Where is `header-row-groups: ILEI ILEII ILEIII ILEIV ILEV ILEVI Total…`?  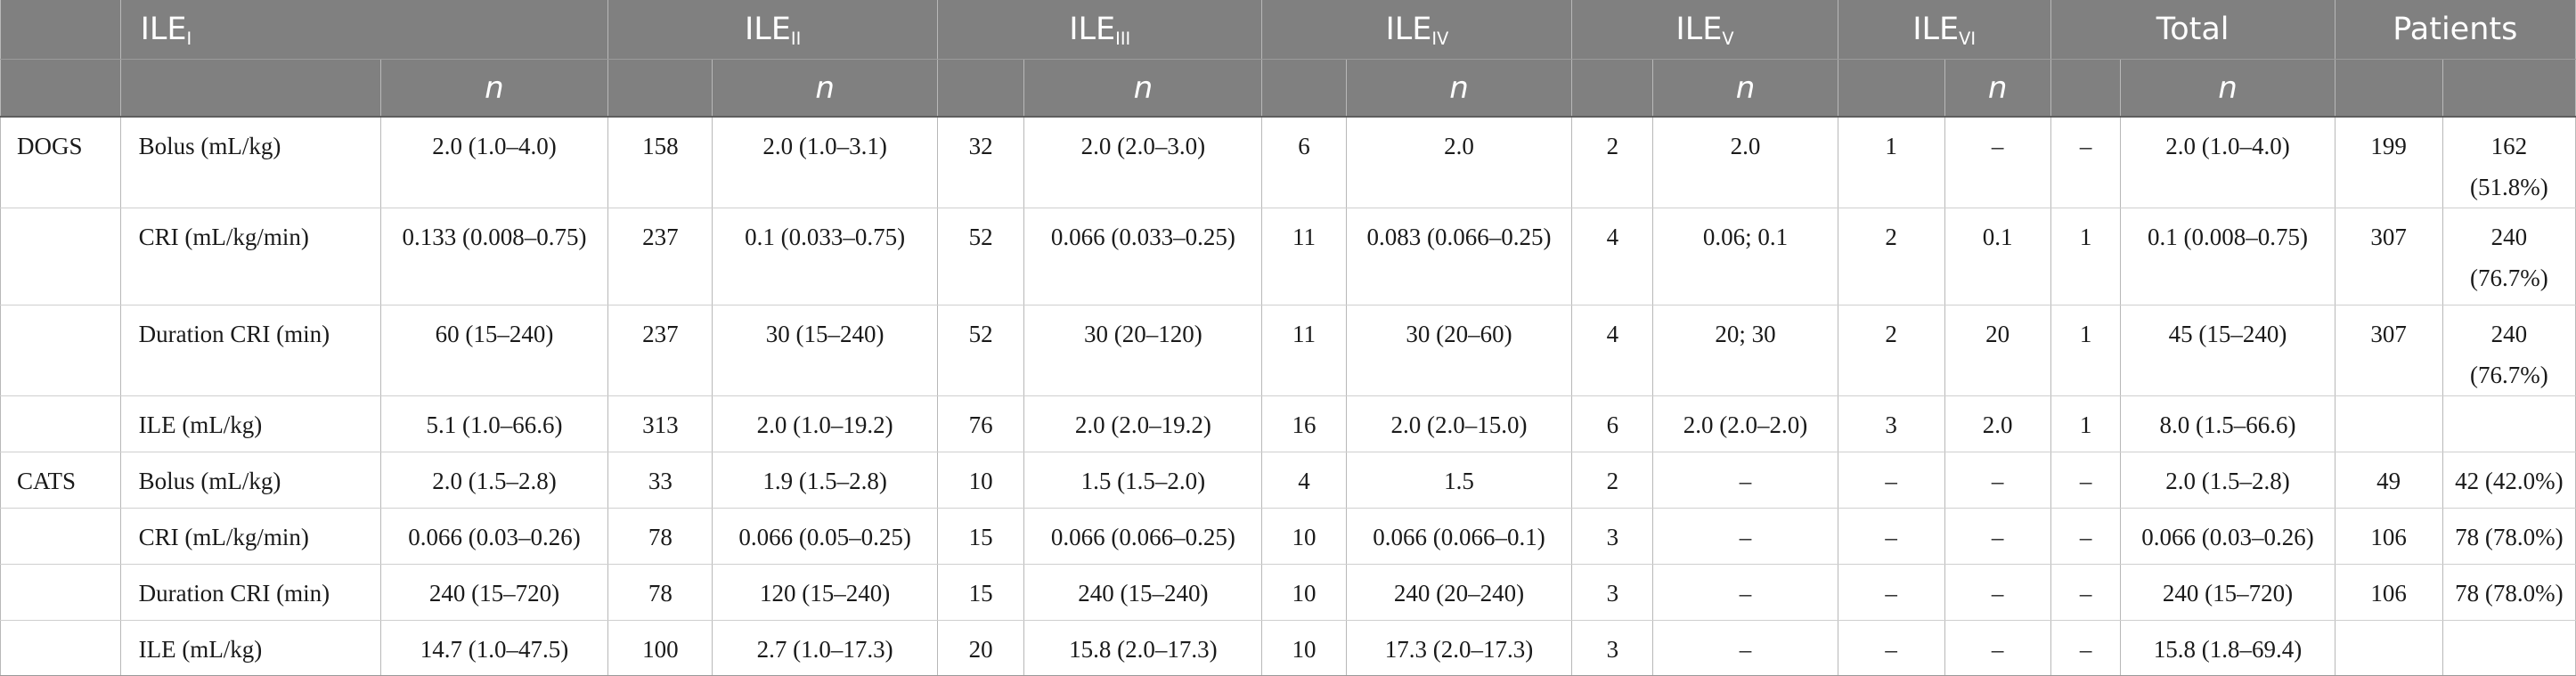
header-row-groups: ILEI ILEII ILEIII ILEIV ILEV ILEVI Total… is located at coordinates (1288, 30).